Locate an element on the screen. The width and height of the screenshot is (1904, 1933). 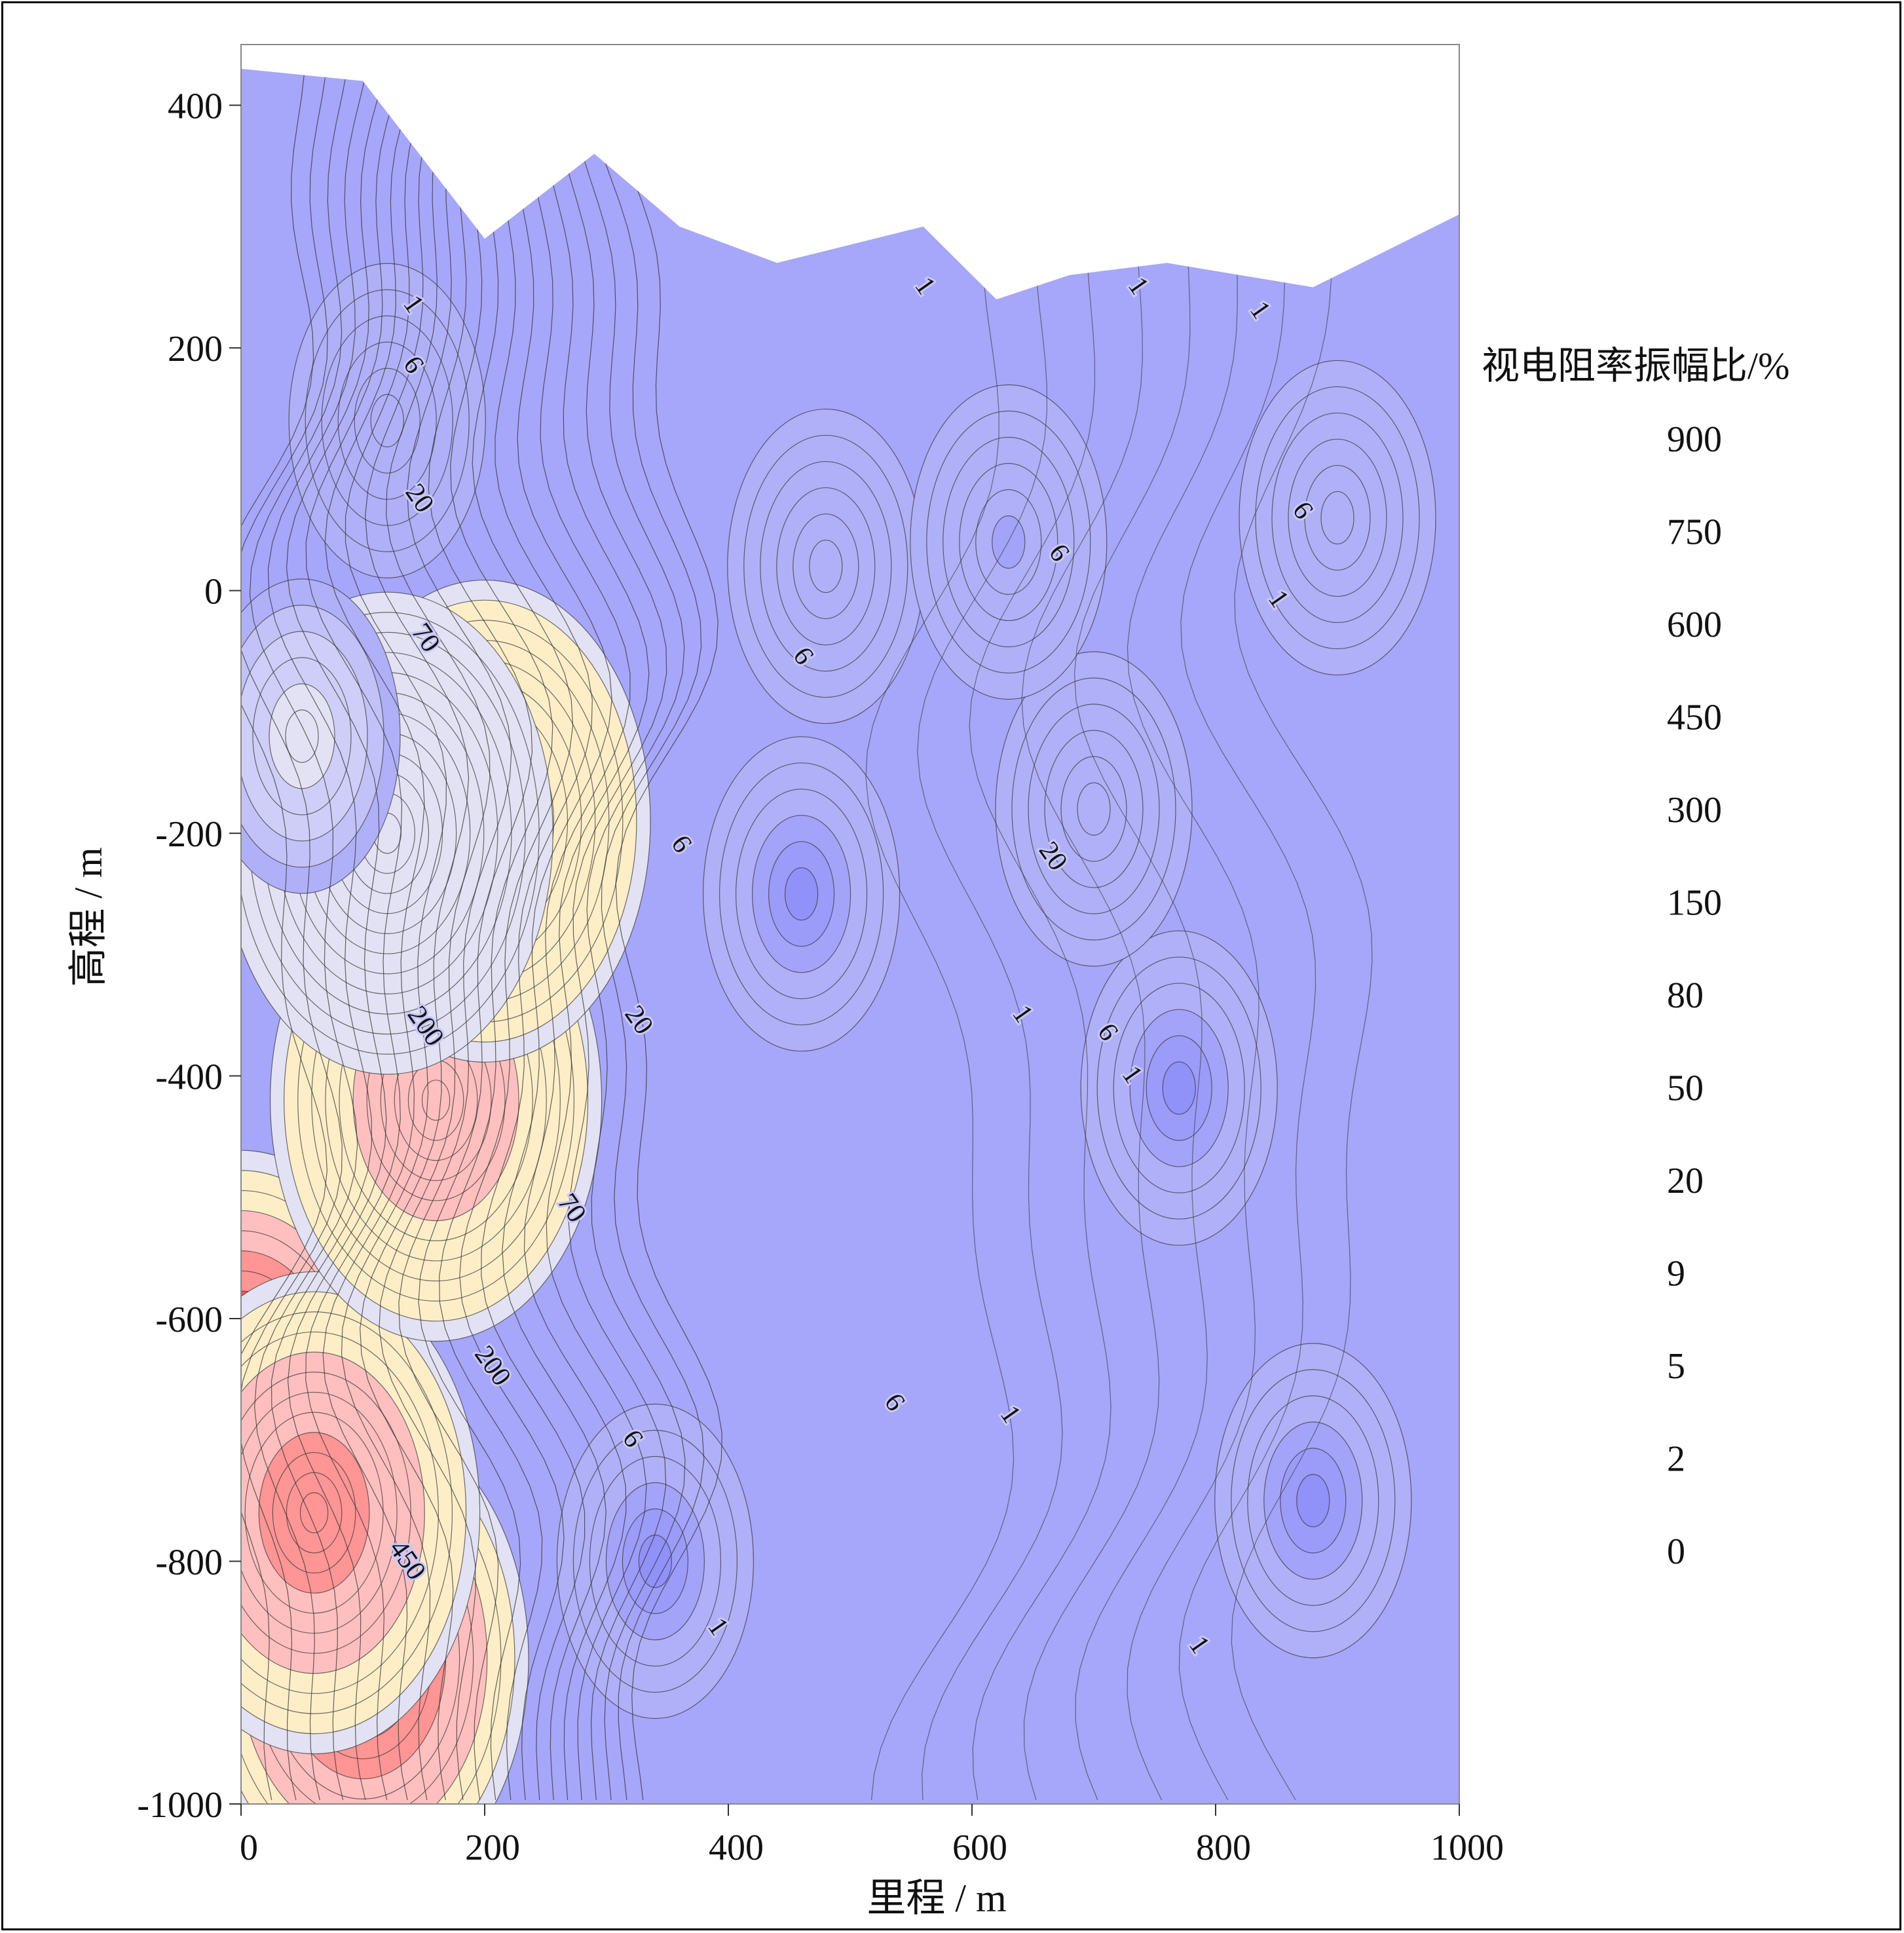
legend-tick-label: 0 is located at coordinates (1676, 1551).